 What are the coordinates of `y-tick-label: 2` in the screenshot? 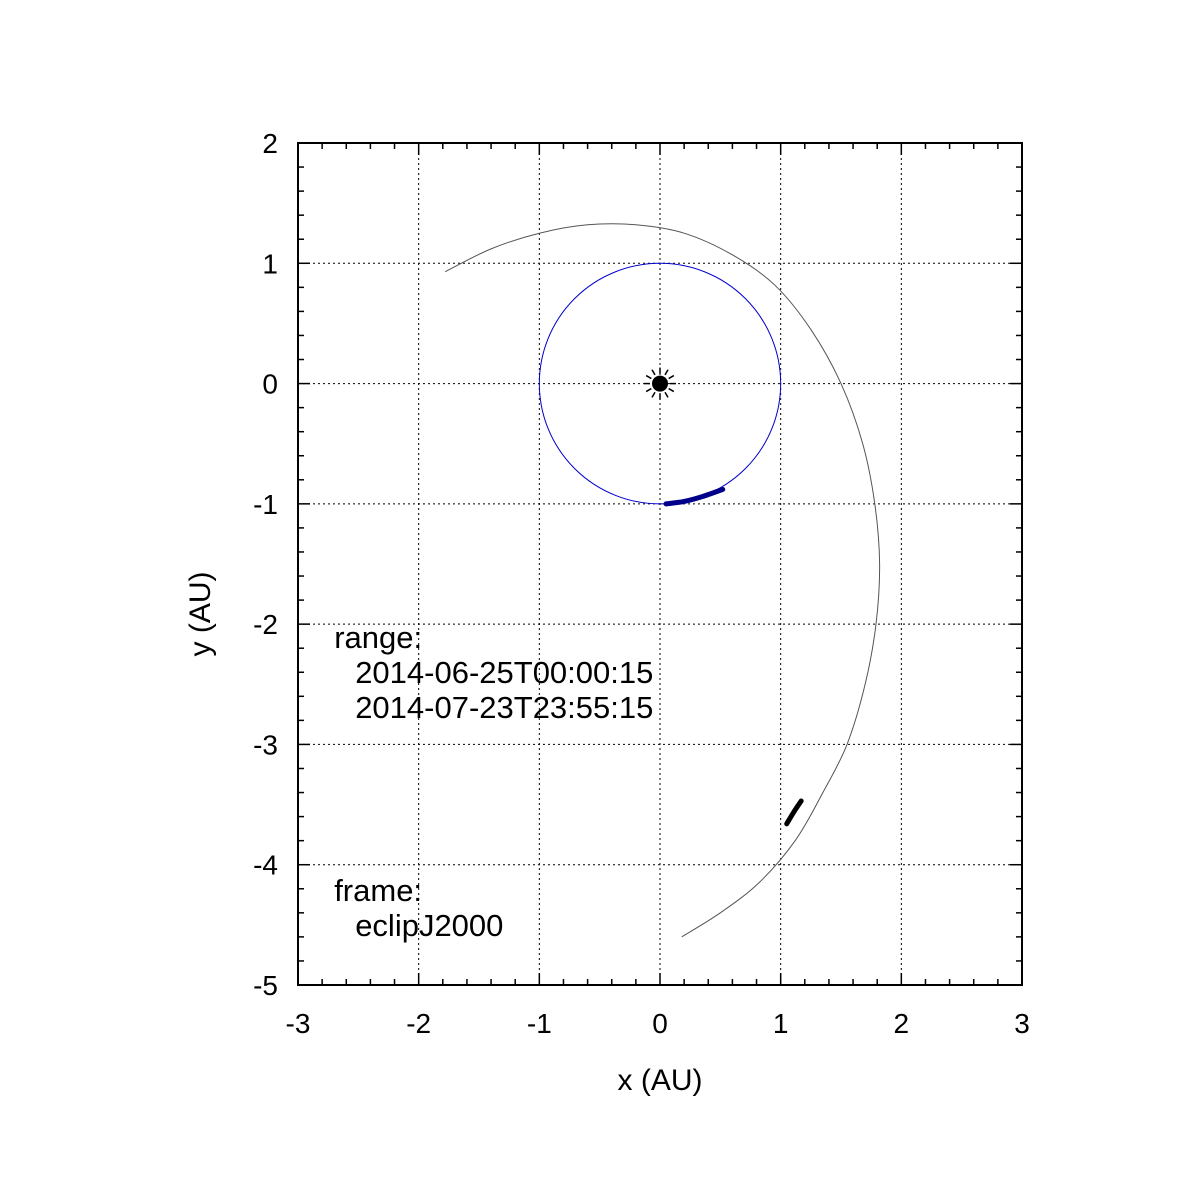 It's located at (270, 143).